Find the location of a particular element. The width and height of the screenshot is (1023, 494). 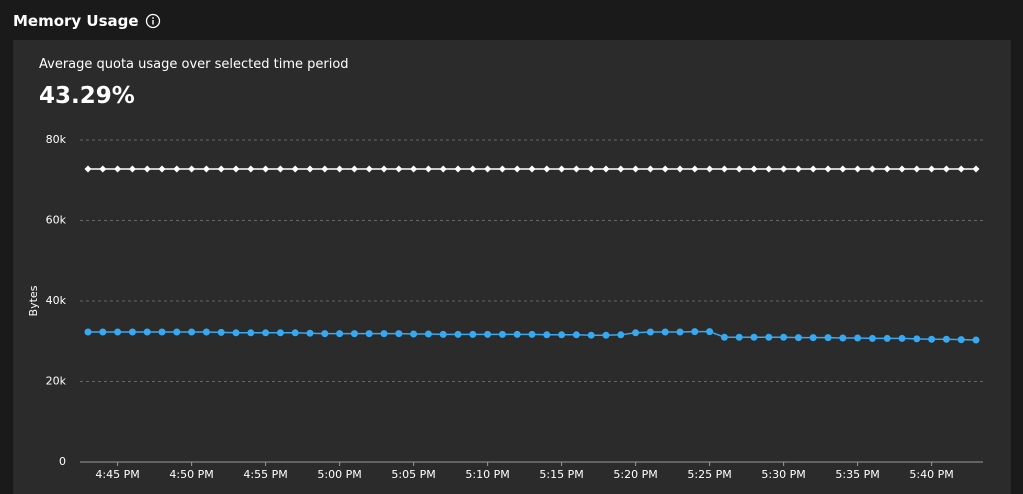

info-icon is located at coordinates (153, 21).